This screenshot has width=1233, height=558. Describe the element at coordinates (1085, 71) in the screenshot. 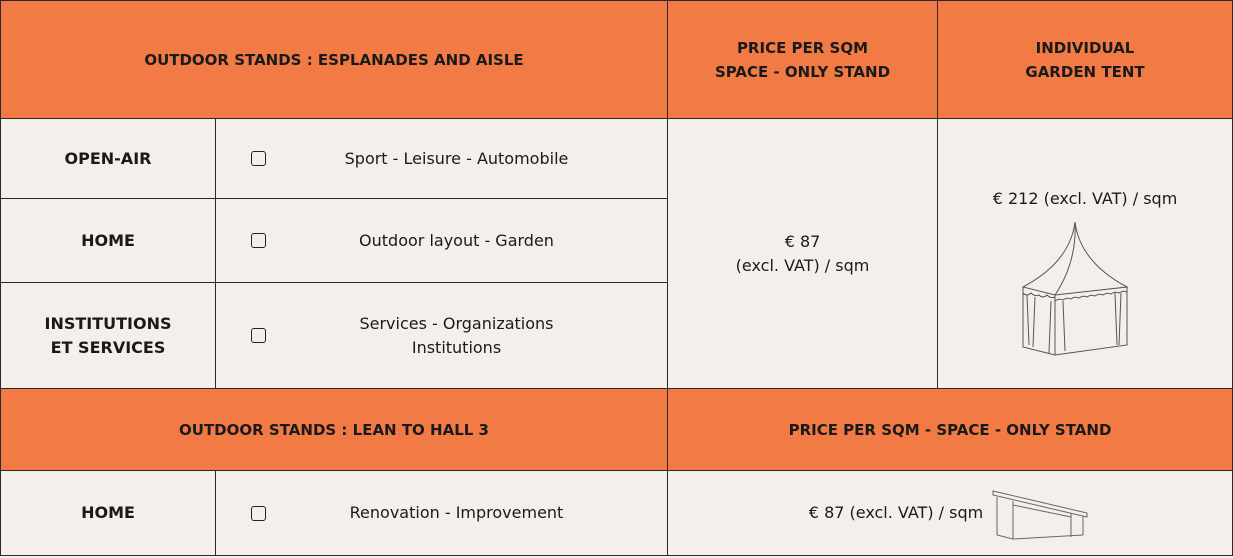

I see `header-text: GARDEN TENT` at that location.